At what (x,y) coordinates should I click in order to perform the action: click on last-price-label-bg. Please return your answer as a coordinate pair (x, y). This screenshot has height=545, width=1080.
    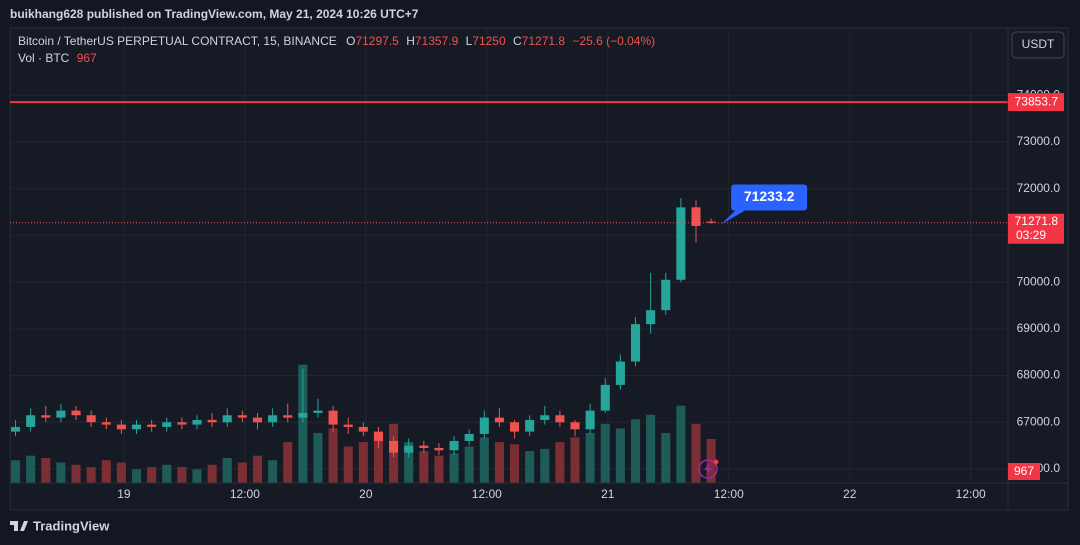
    Looking at the image, I should click on (1036, 228).